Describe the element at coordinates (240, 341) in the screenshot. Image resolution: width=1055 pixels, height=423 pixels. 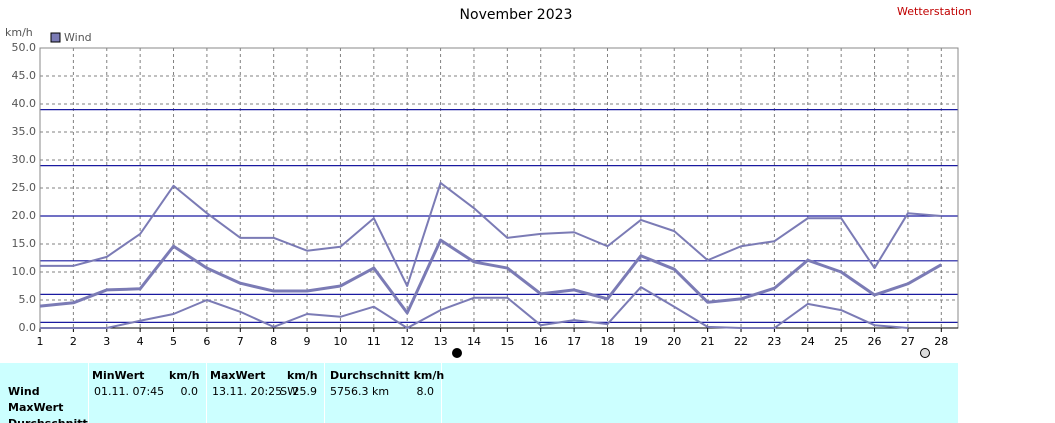
I see `x-tick-label: 7` at that location.